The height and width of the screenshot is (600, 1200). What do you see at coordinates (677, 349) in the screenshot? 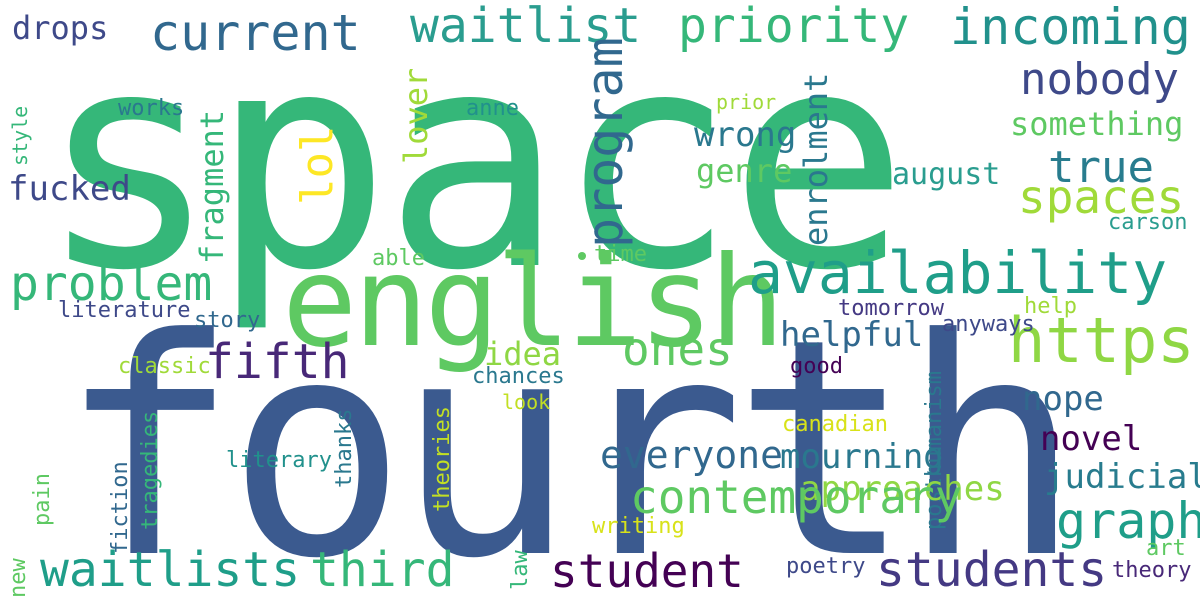
I see `word-ones: ones` at bounding box center [677, 349].